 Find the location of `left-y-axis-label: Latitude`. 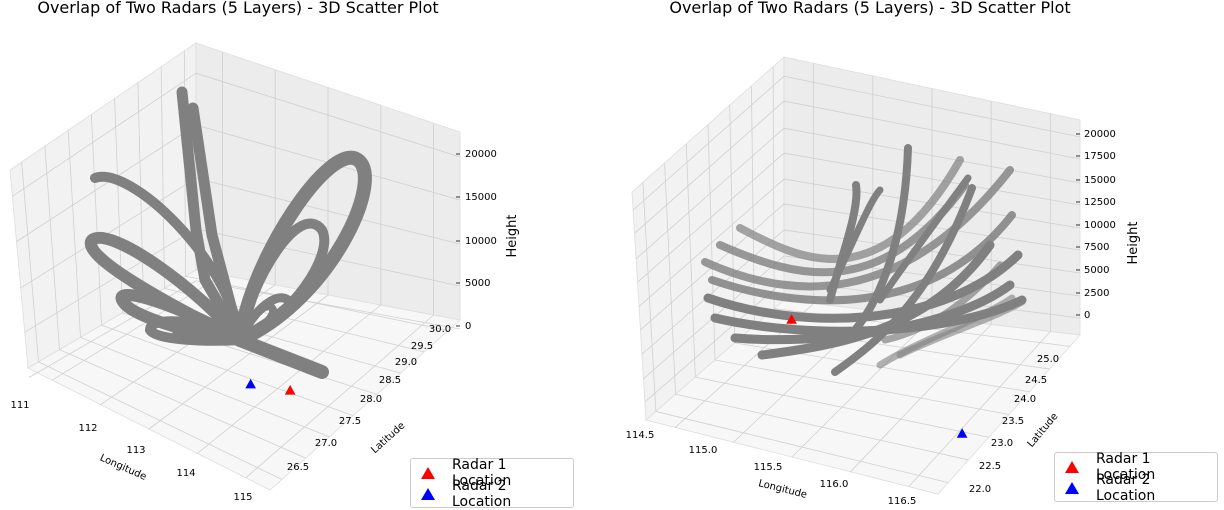

left-y-axis-label: Latitude is located at coordinates (388, 438).